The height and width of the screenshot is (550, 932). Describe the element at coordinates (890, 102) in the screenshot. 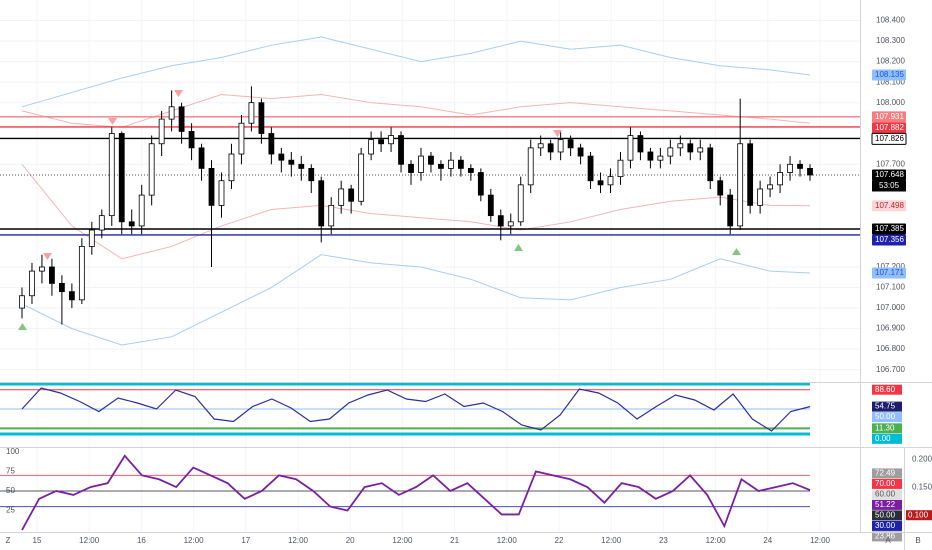

I see `y-tick-label: 108.000` at that location.